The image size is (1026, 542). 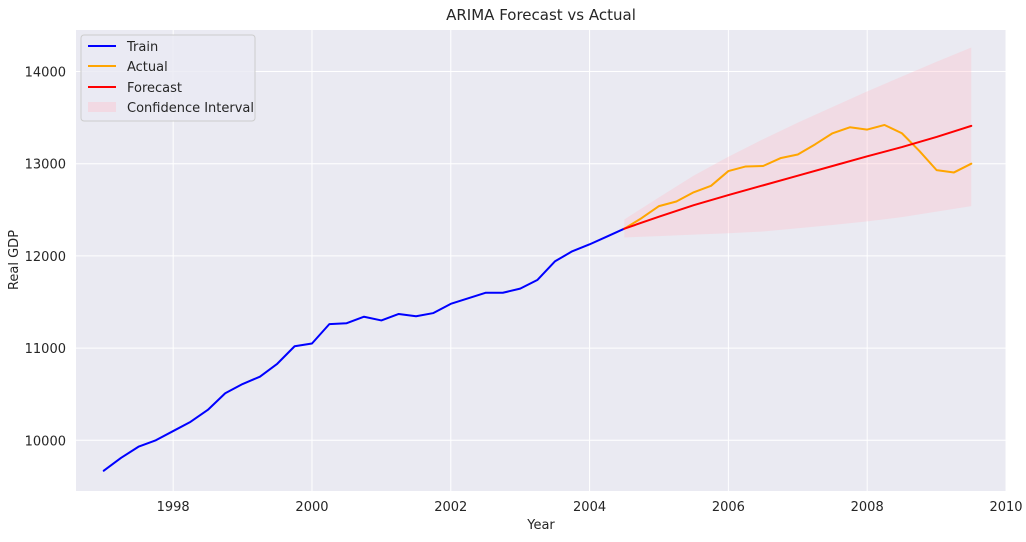 What do you see at coordinates (867, 507) in the screenshot?
I see `x-tick-label: 2008` at bounding box center [867, 507].